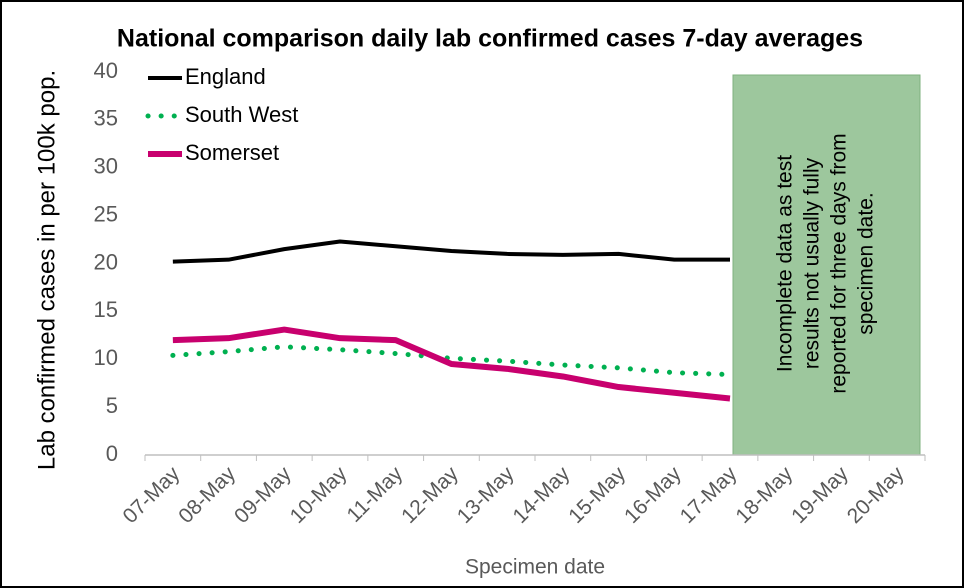 This screenshot has height=588, width=964. I want to click on y-tick-label: 0, so click(112, 453).